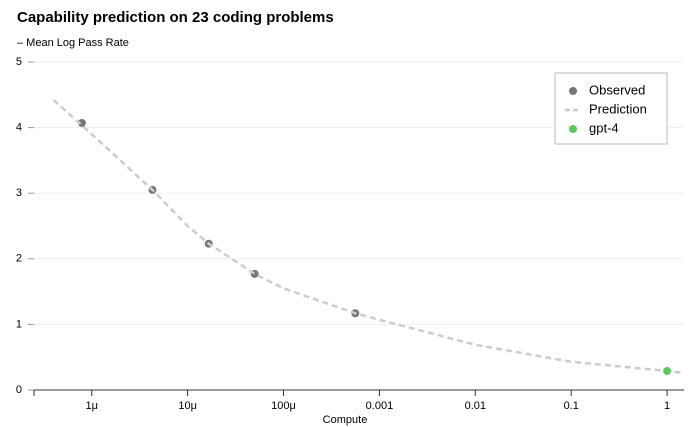 The height and width of the screenshot is (427, 690). What do you see at coordinates (187, 406) in the screenshot?
I see `x-tick-label: 10μ` at bounding box center [187, 406].